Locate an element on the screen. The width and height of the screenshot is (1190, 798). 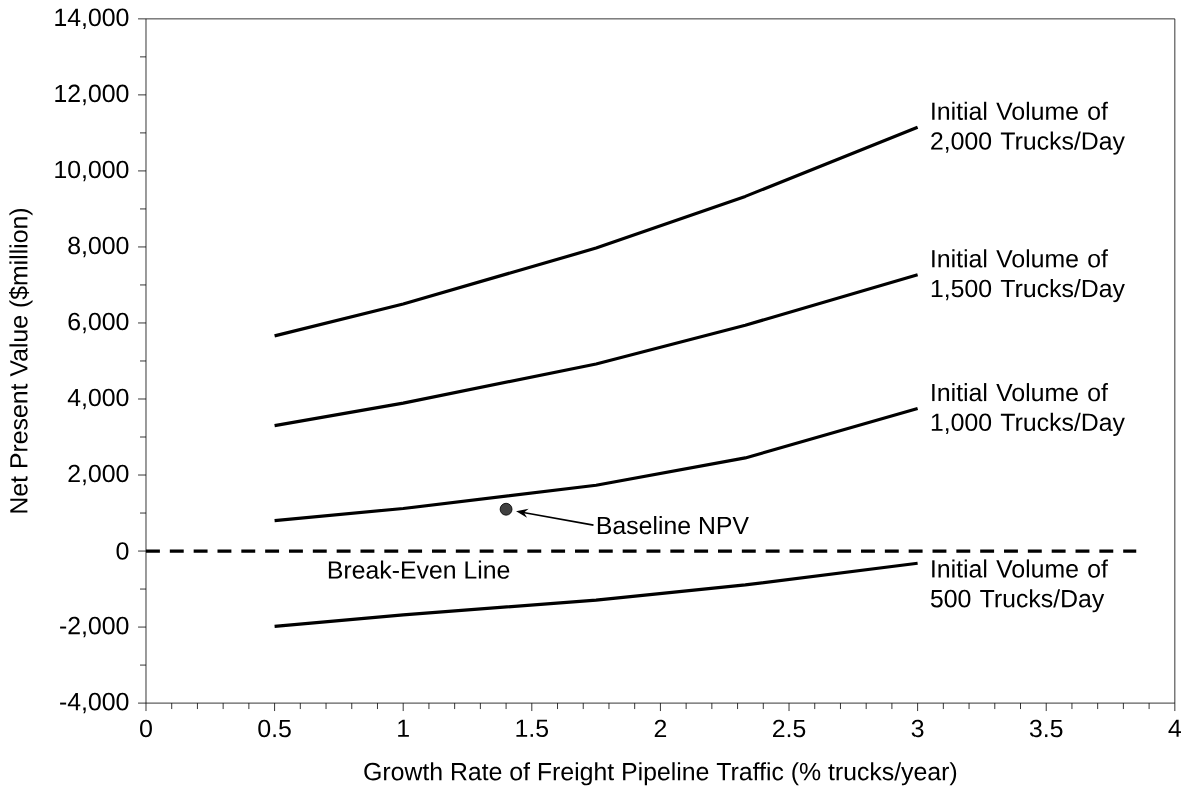
y-tick-label: 0 is located at coordinates (122, 551).